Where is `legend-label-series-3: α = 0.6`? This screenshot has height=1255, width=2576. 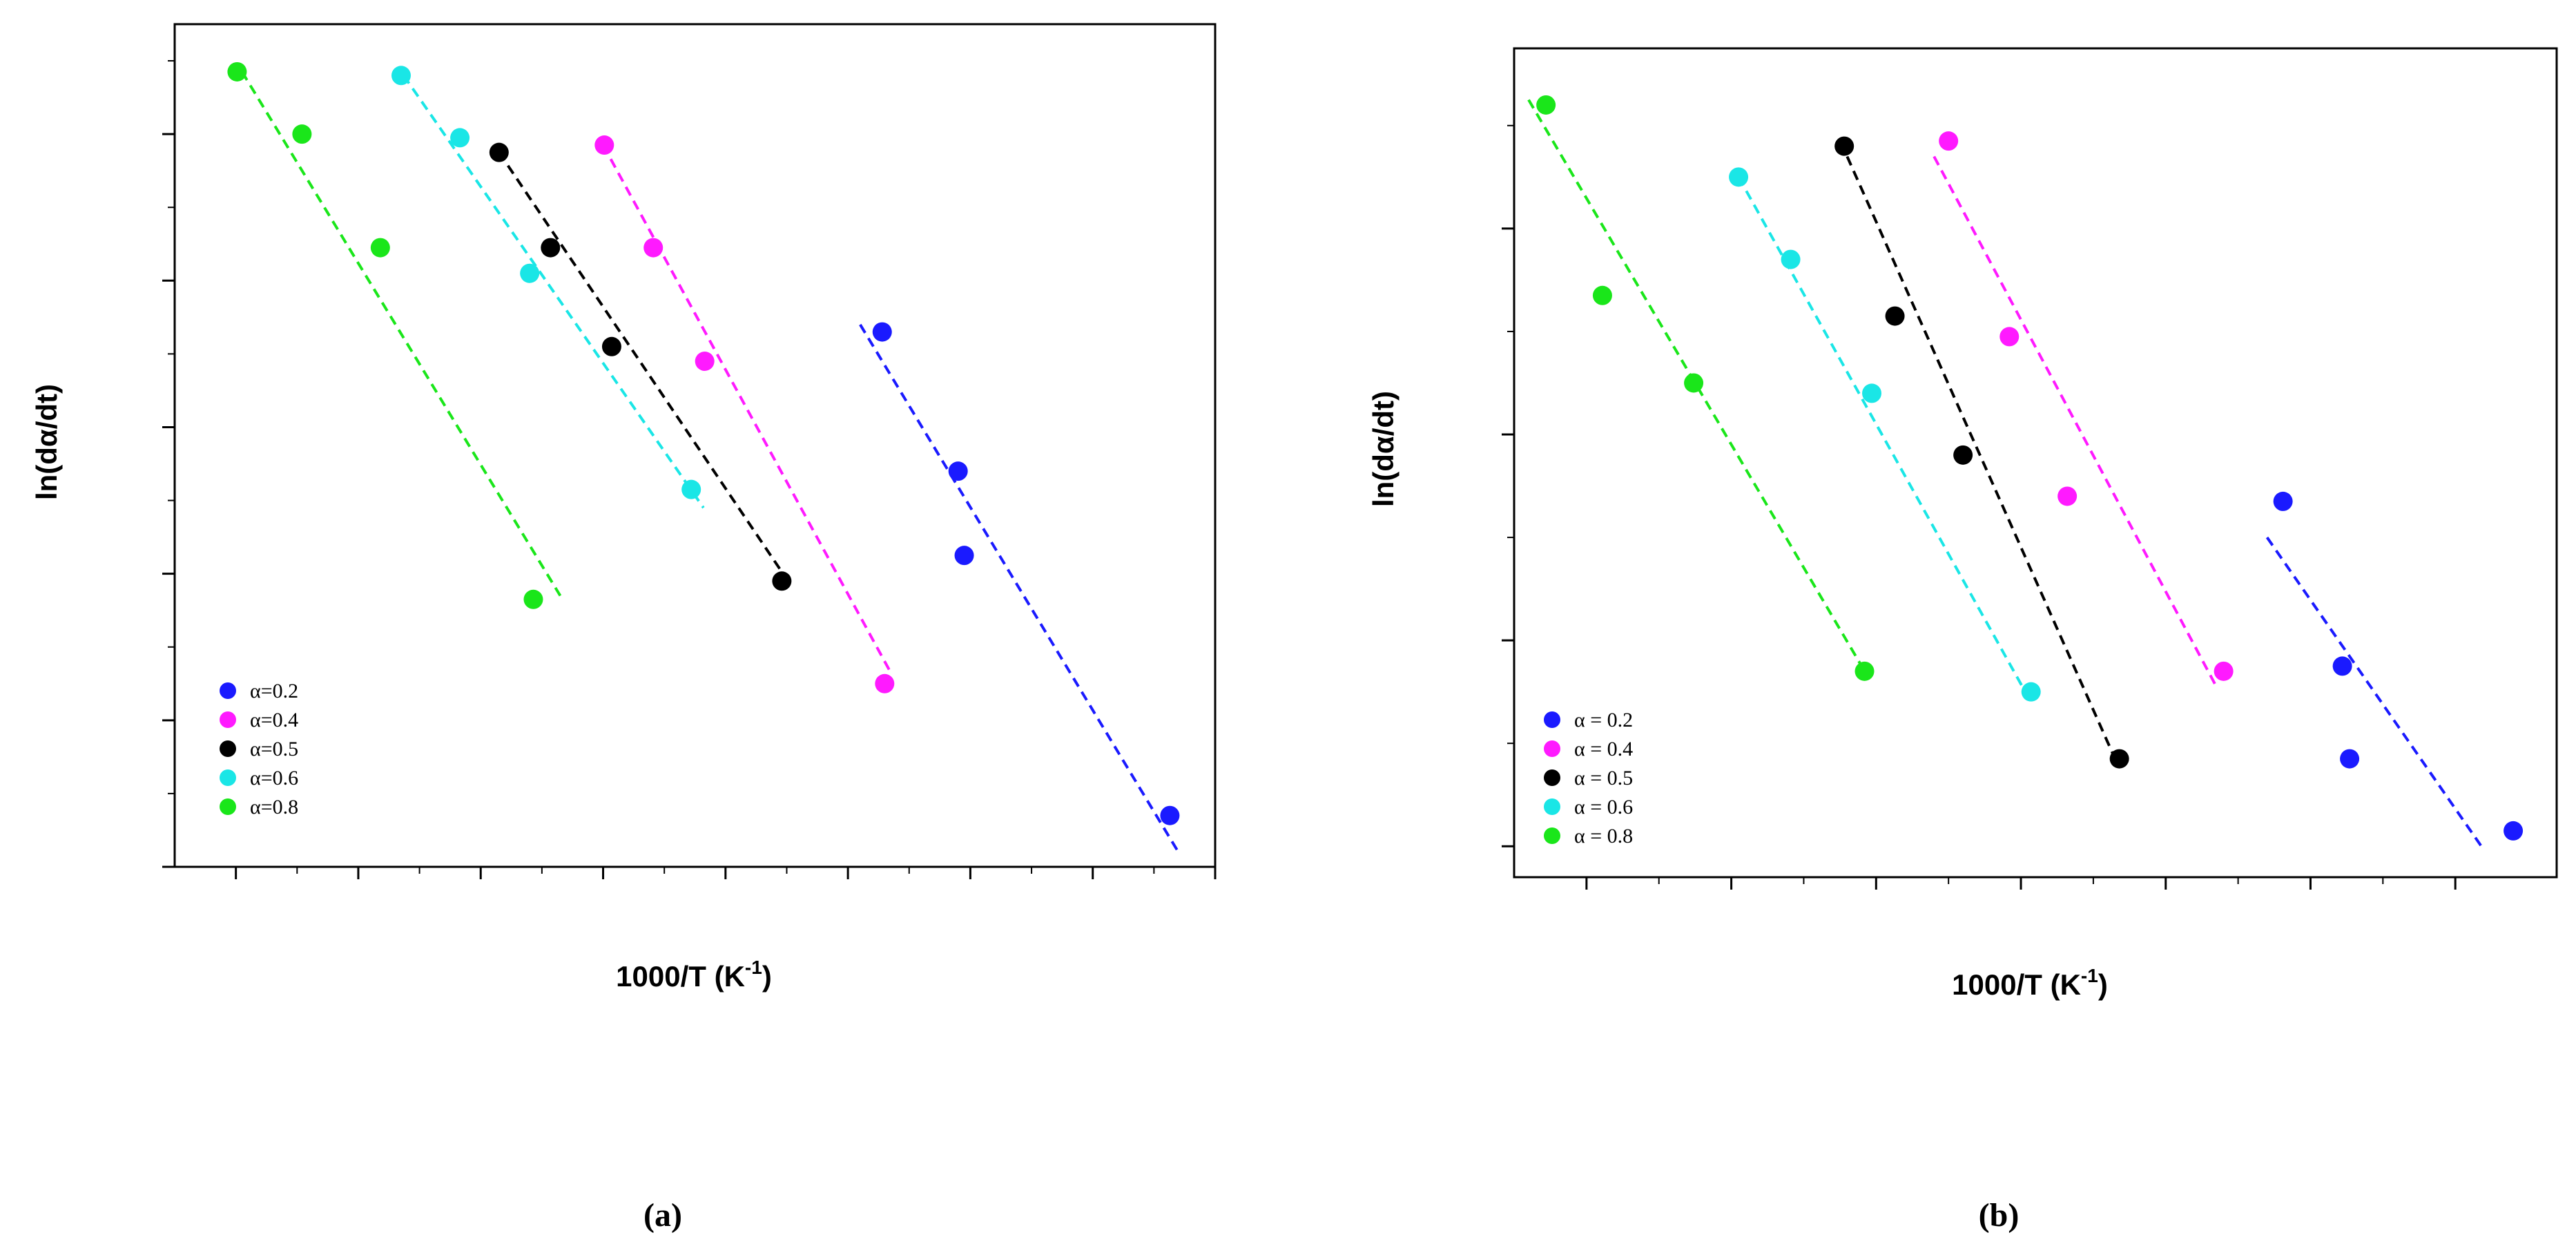
legend-label-series-3: α = 0.6 is located at coordinates (1604, 807).